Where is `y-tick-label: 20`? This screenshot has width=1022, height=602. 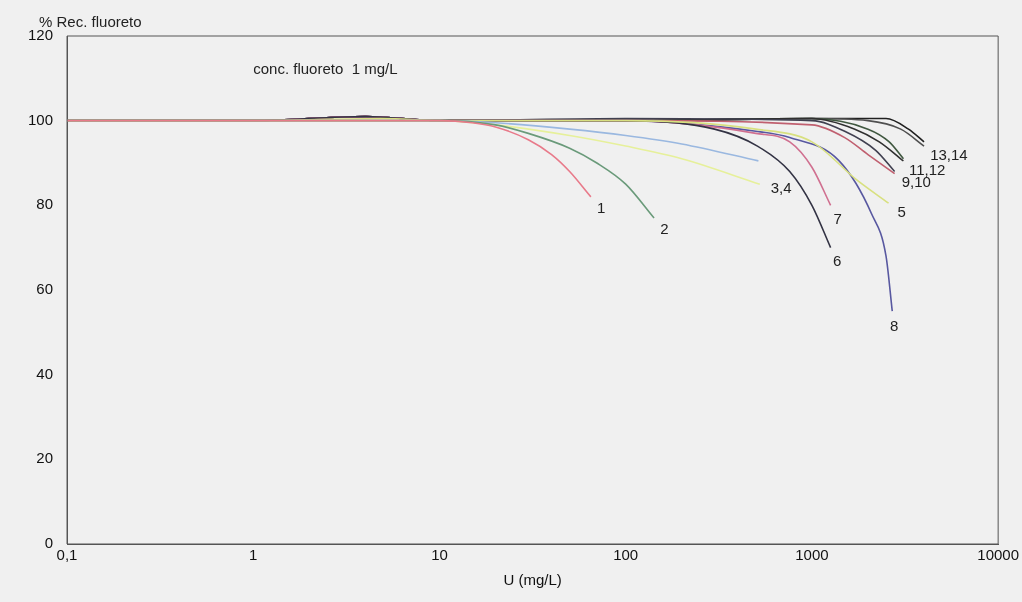
y-tick-label: 20 is located at coordinates (45, 458).